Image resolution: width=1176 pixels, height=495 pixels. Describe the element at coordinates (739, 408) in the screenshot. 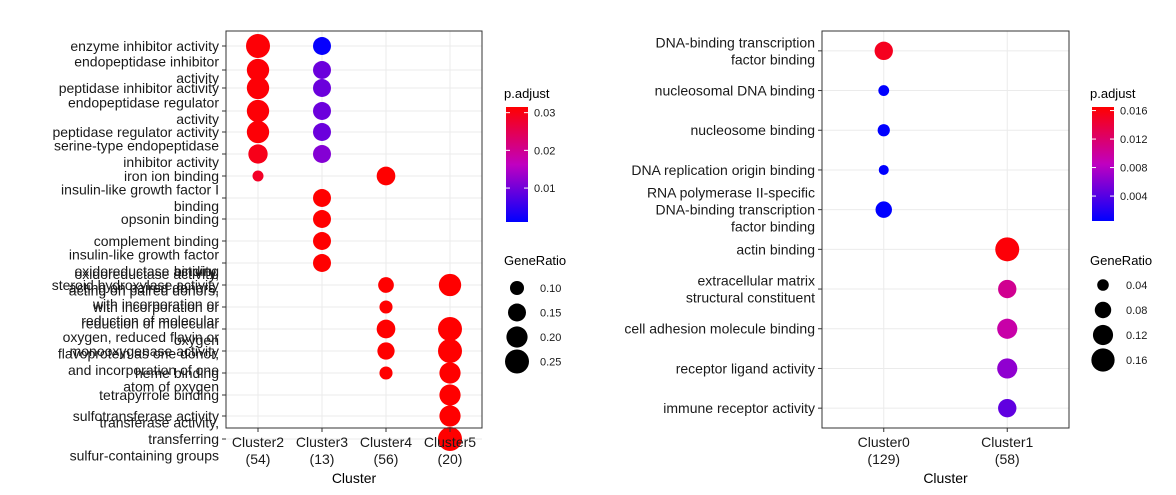

I see `y-tick-label: immune receptor activity` at that location.